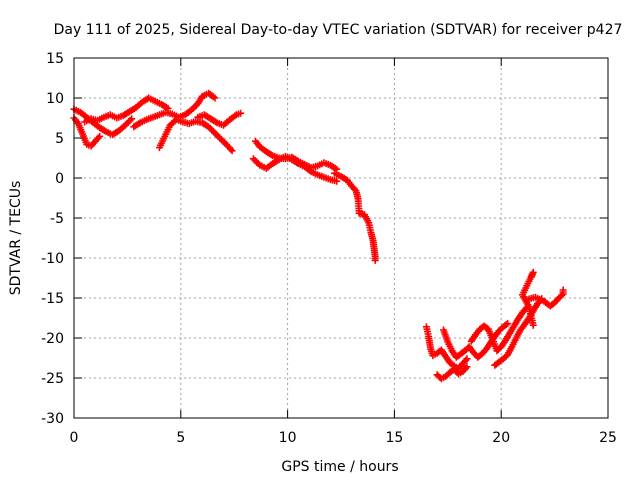 This screenshot has height=480, width=640. Describe the element at coordinates (288, 438) in the screenshot. I see `x-tick-label: 10` at that location.